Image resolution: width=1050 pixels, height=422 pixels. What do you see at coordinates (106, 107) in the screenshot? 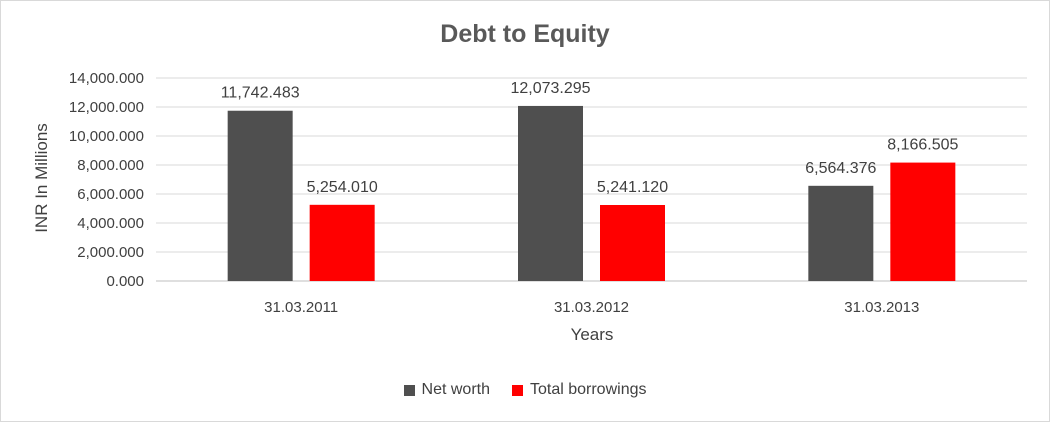
I see `y-tick-label: 12,000.000` at bounding box center [106, 107].